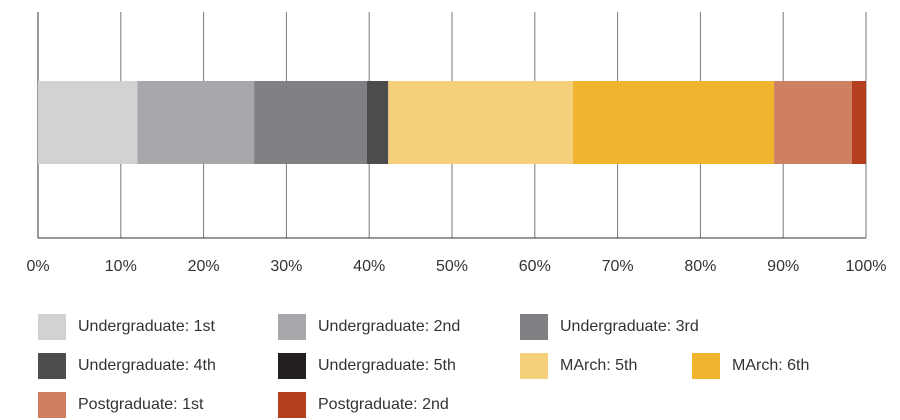 The width and height of the screenshot is (900, 420). Describe the element at coordinates (618, 266) in the screenshot. I see `x-tick-label: 70%` at that location.